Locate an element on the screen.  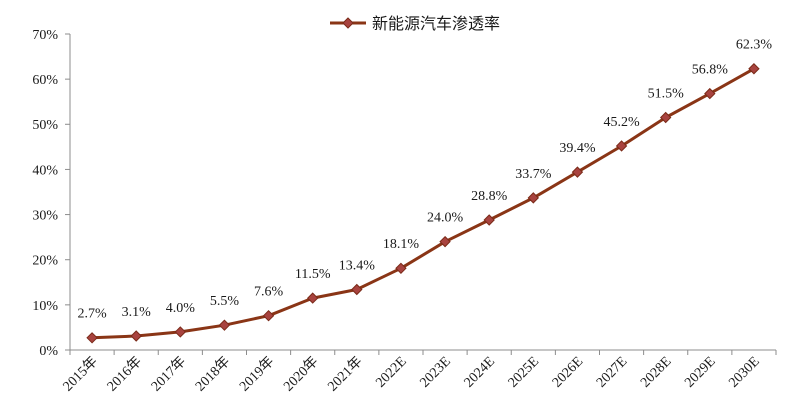
x-tick-label: 2022E is located at coordinates (391, 372).